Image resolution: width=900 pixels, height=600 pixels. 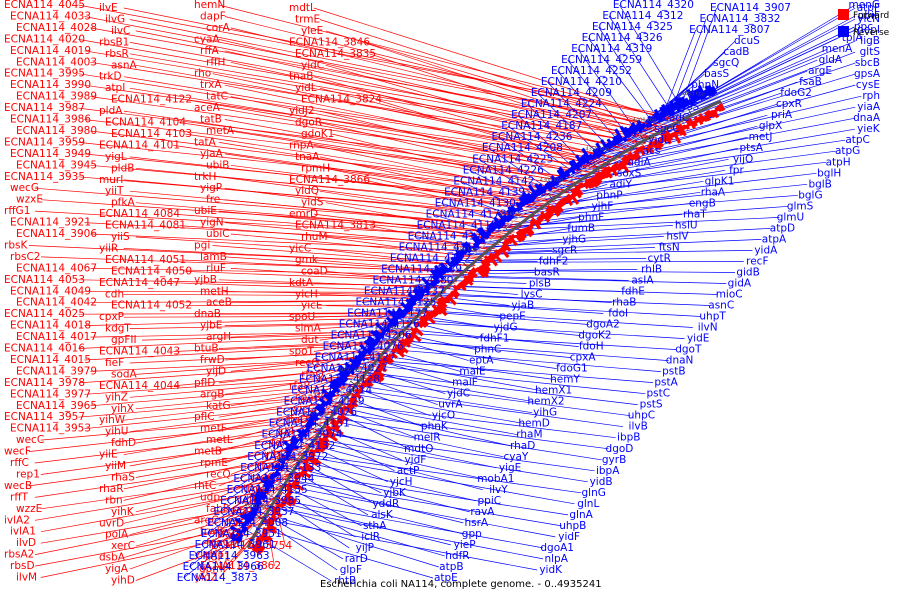 I want to click on forward-gene-label: pflD, so click(x=204, y=383).